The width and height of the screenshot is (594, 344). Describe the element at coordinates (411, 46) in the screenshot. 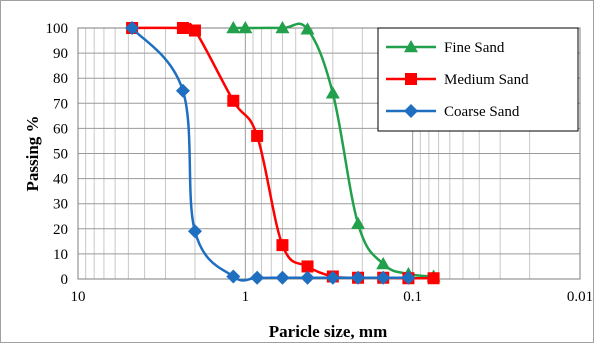

I see `legend-marker-fine-sand` at that location.